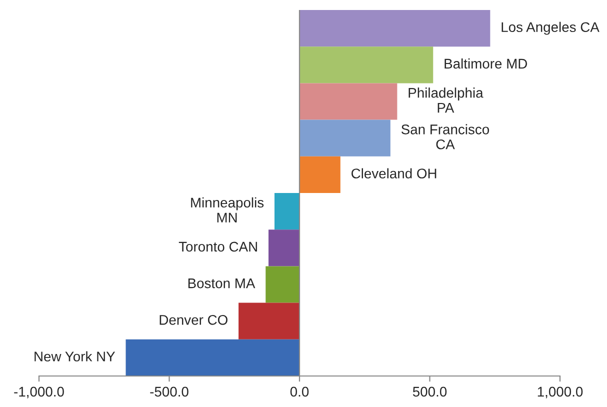 The width and height of the screenshot is (607, 407). What do you see at coordinates (217, 247) in the screenshot?
I see `y-tick-label: Toronto CAN` at bounding box center [217, 247].